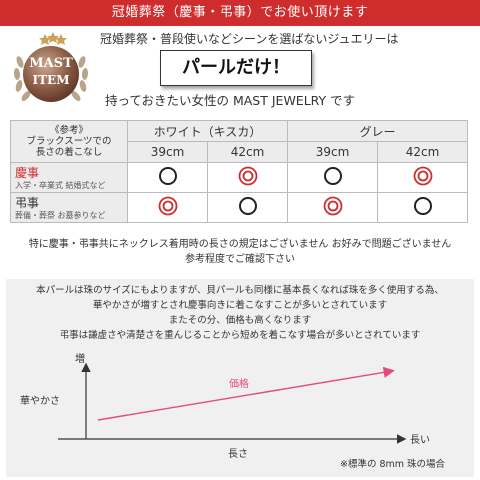 The width and height of the screenshot is (480, 480). I want to click on table-row: 慶事 入学・卒業式 結婚式など, so click(239, 177).